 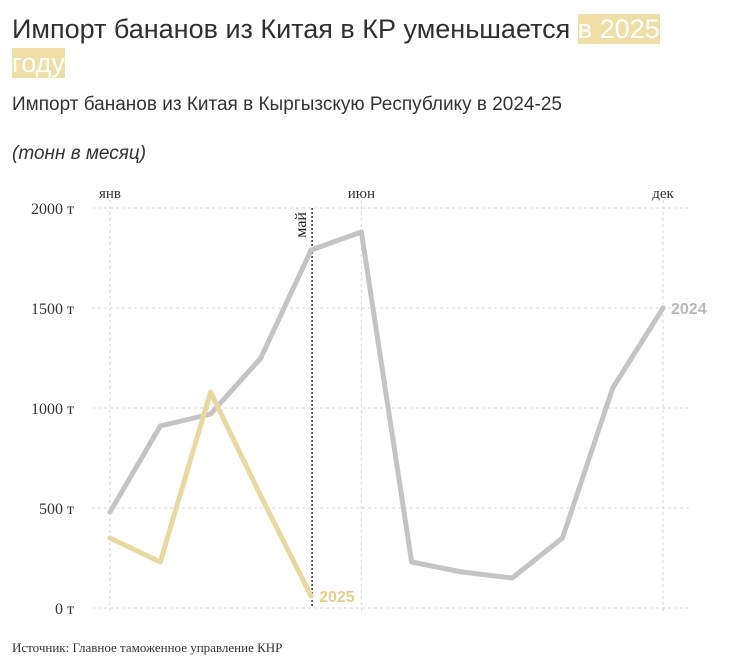 I want to click on y-tick-label: 1000 т, so click(x=52, y=409).